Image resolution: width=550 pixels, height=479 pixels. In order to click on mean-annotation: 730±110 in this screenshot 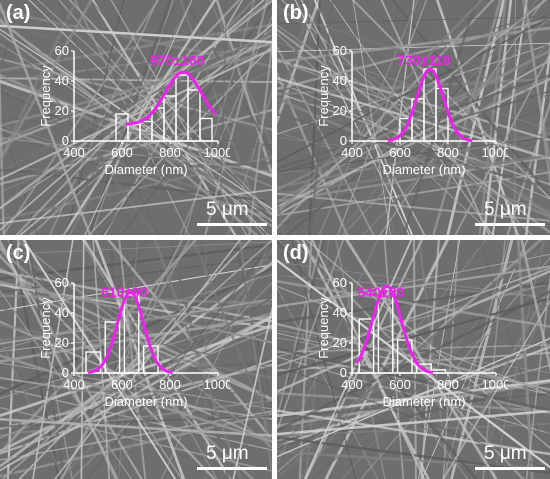, I will do `click(424, 60)`.